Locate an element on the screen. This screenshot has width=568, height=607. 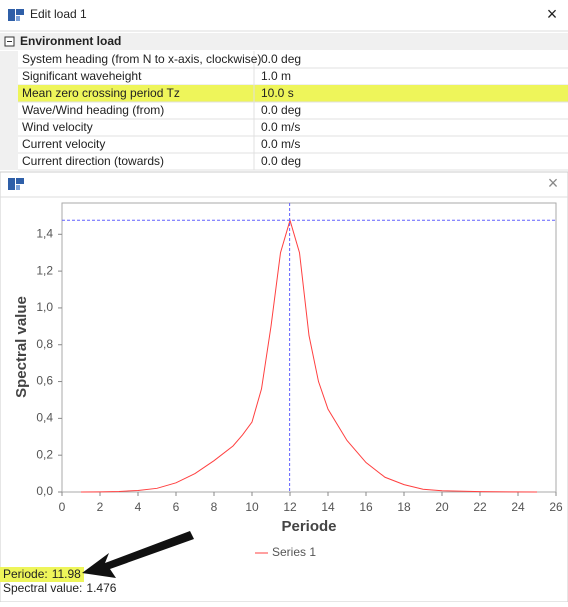
property-name: Wind velocity is located at coordinates (57, 127).